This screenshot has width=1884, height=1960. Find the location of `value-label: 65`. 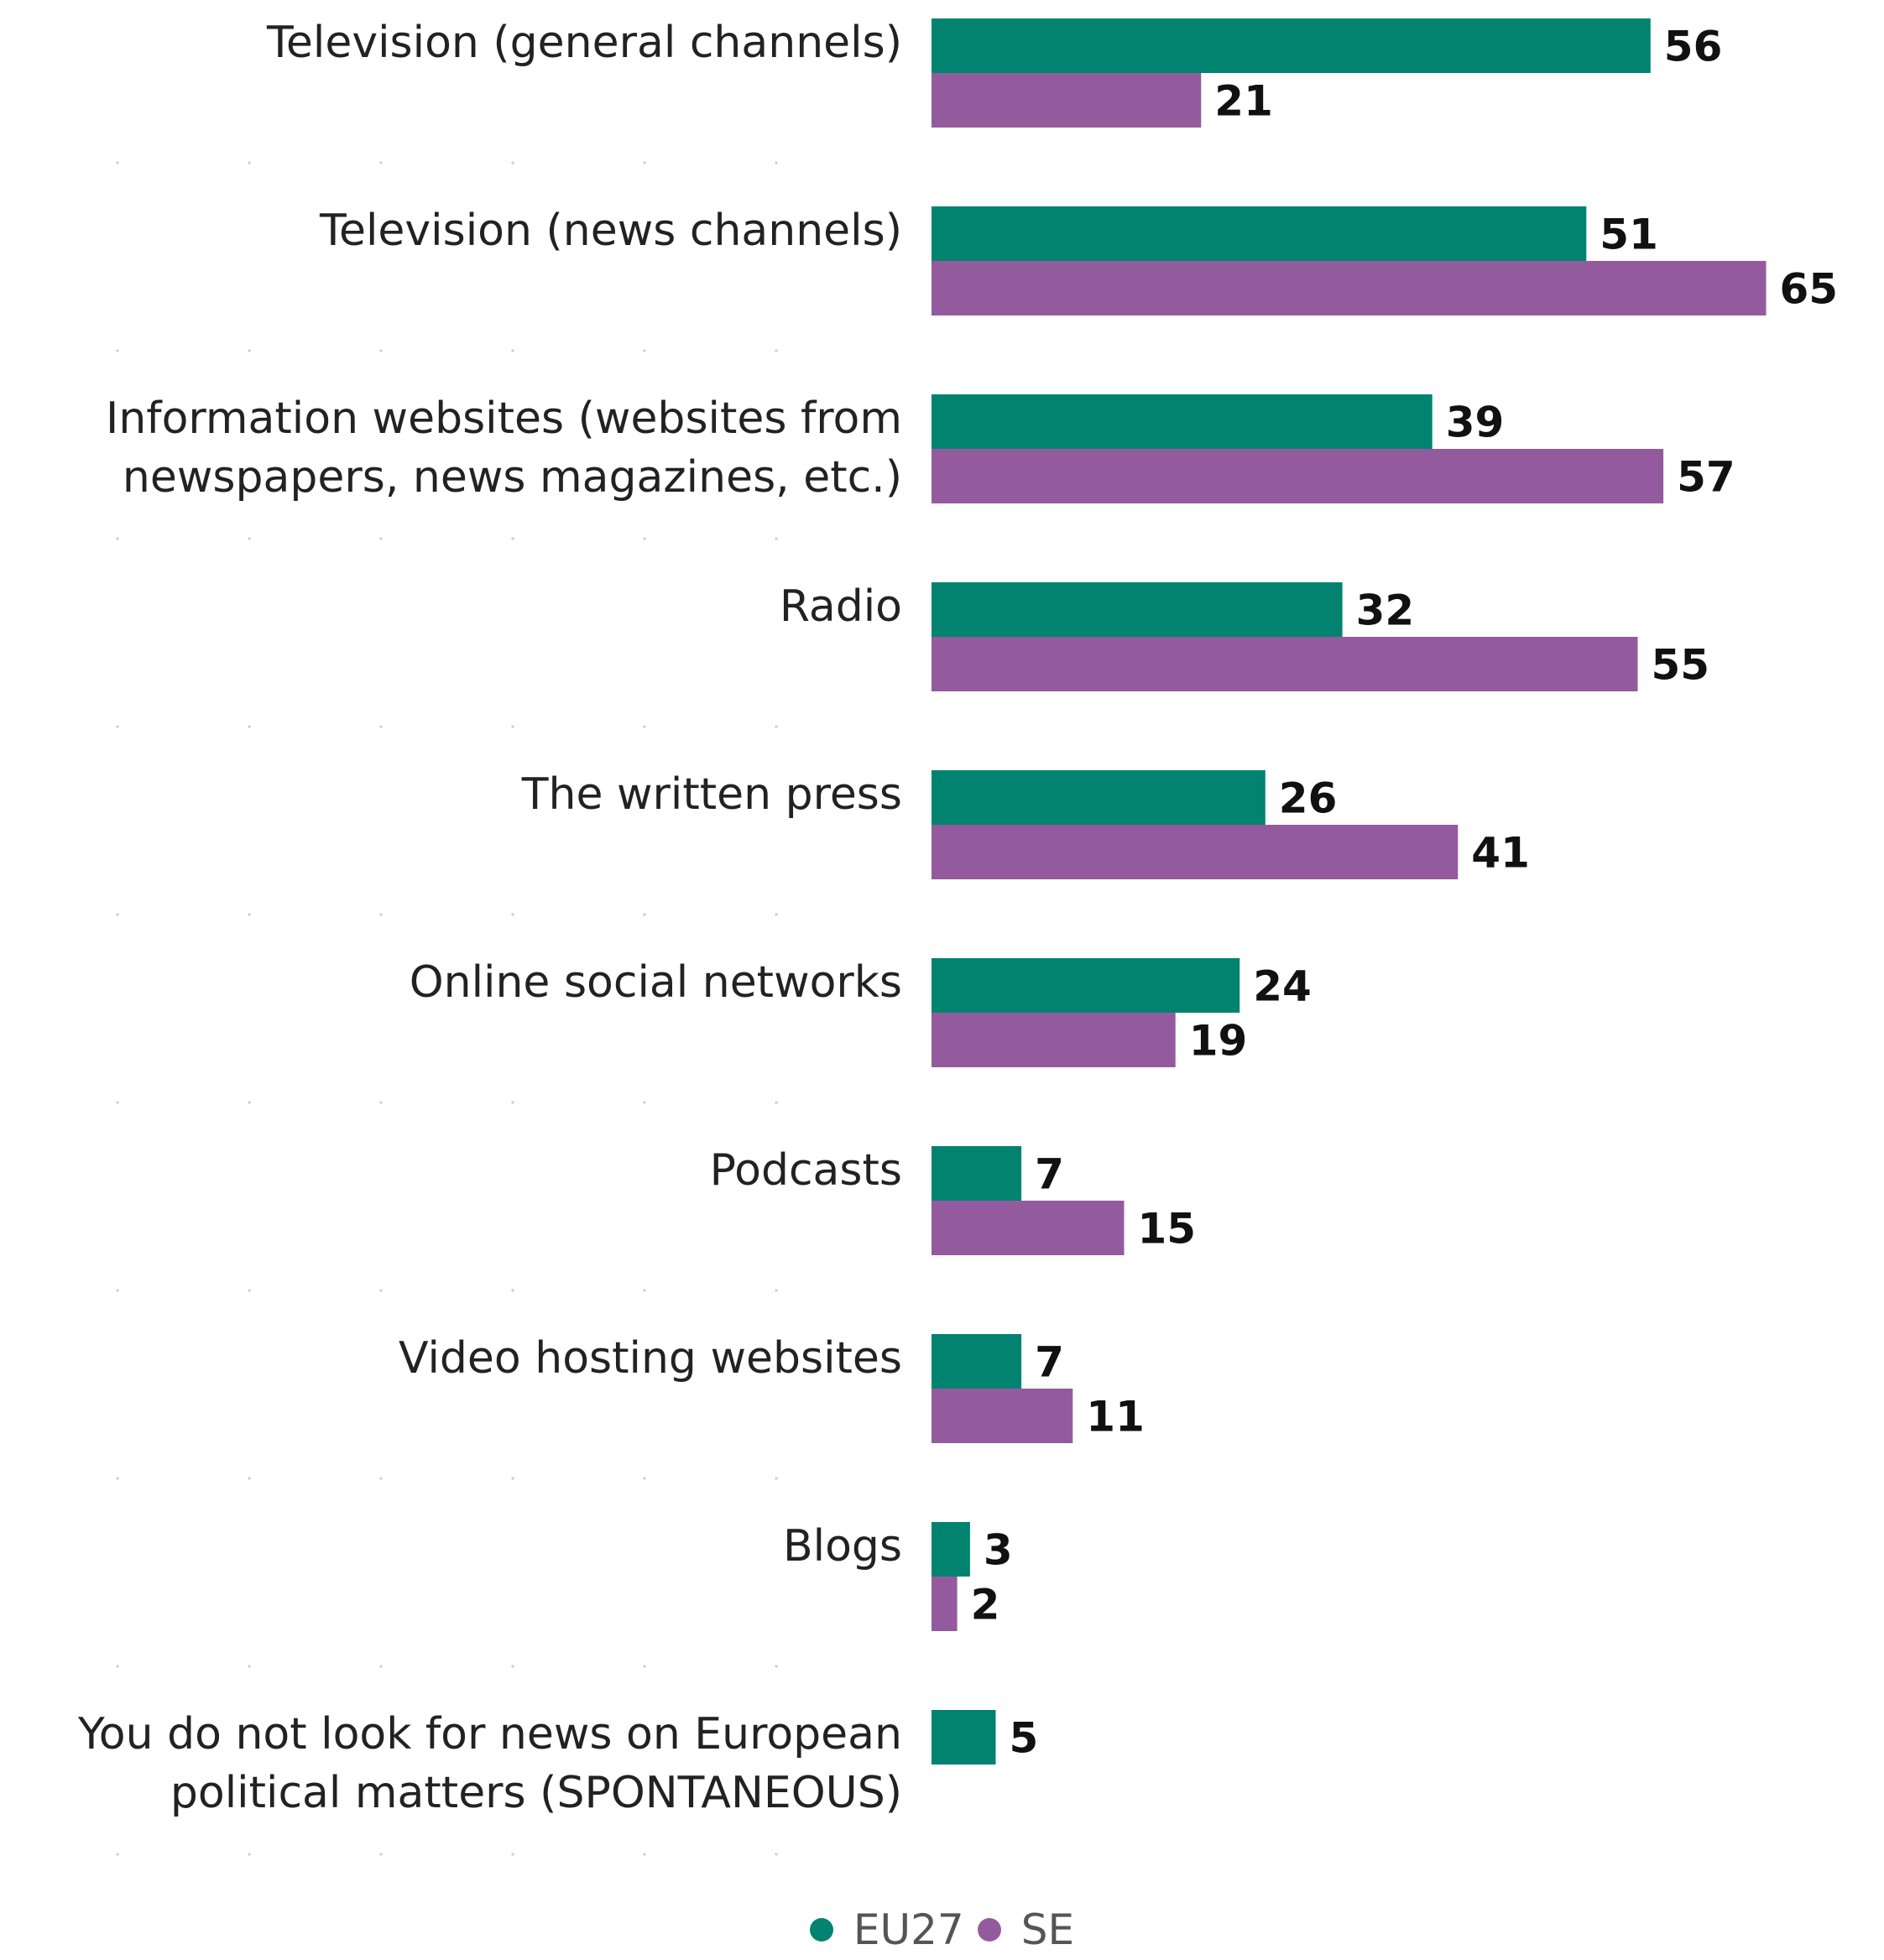

value-label: 65 is located at coordinates (1809, 290).